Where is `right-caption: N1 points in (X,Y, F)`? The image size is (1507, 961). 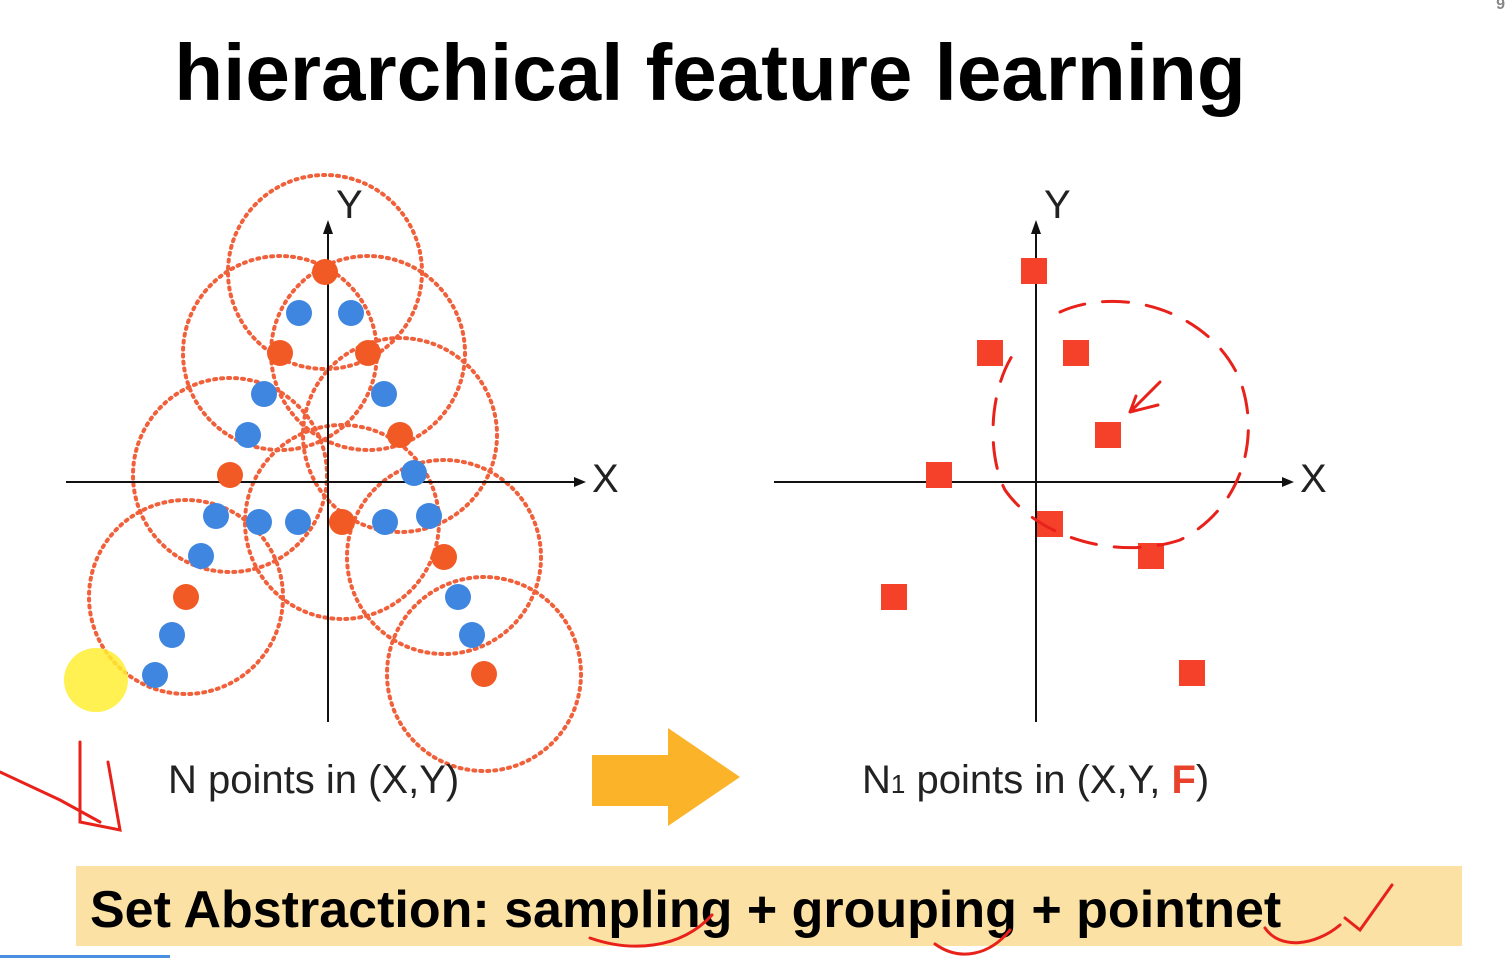 right-caption: N1 points in (X,Y, F) is located at coordinates (1035, 780).